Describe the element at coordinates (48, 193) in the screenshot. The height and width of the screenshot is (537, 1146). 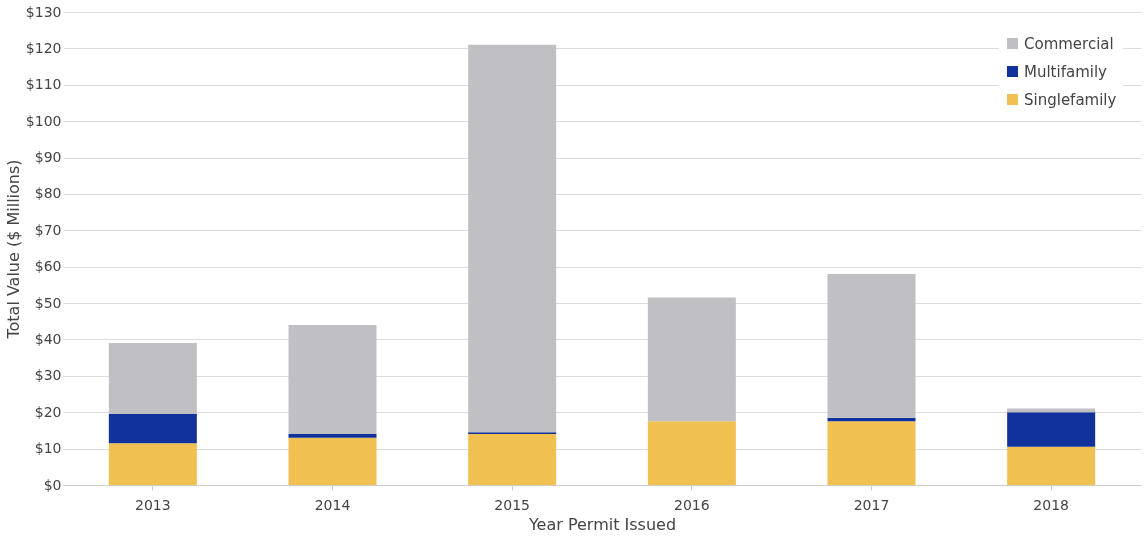
I see `y-tick-label: $80` at that location.